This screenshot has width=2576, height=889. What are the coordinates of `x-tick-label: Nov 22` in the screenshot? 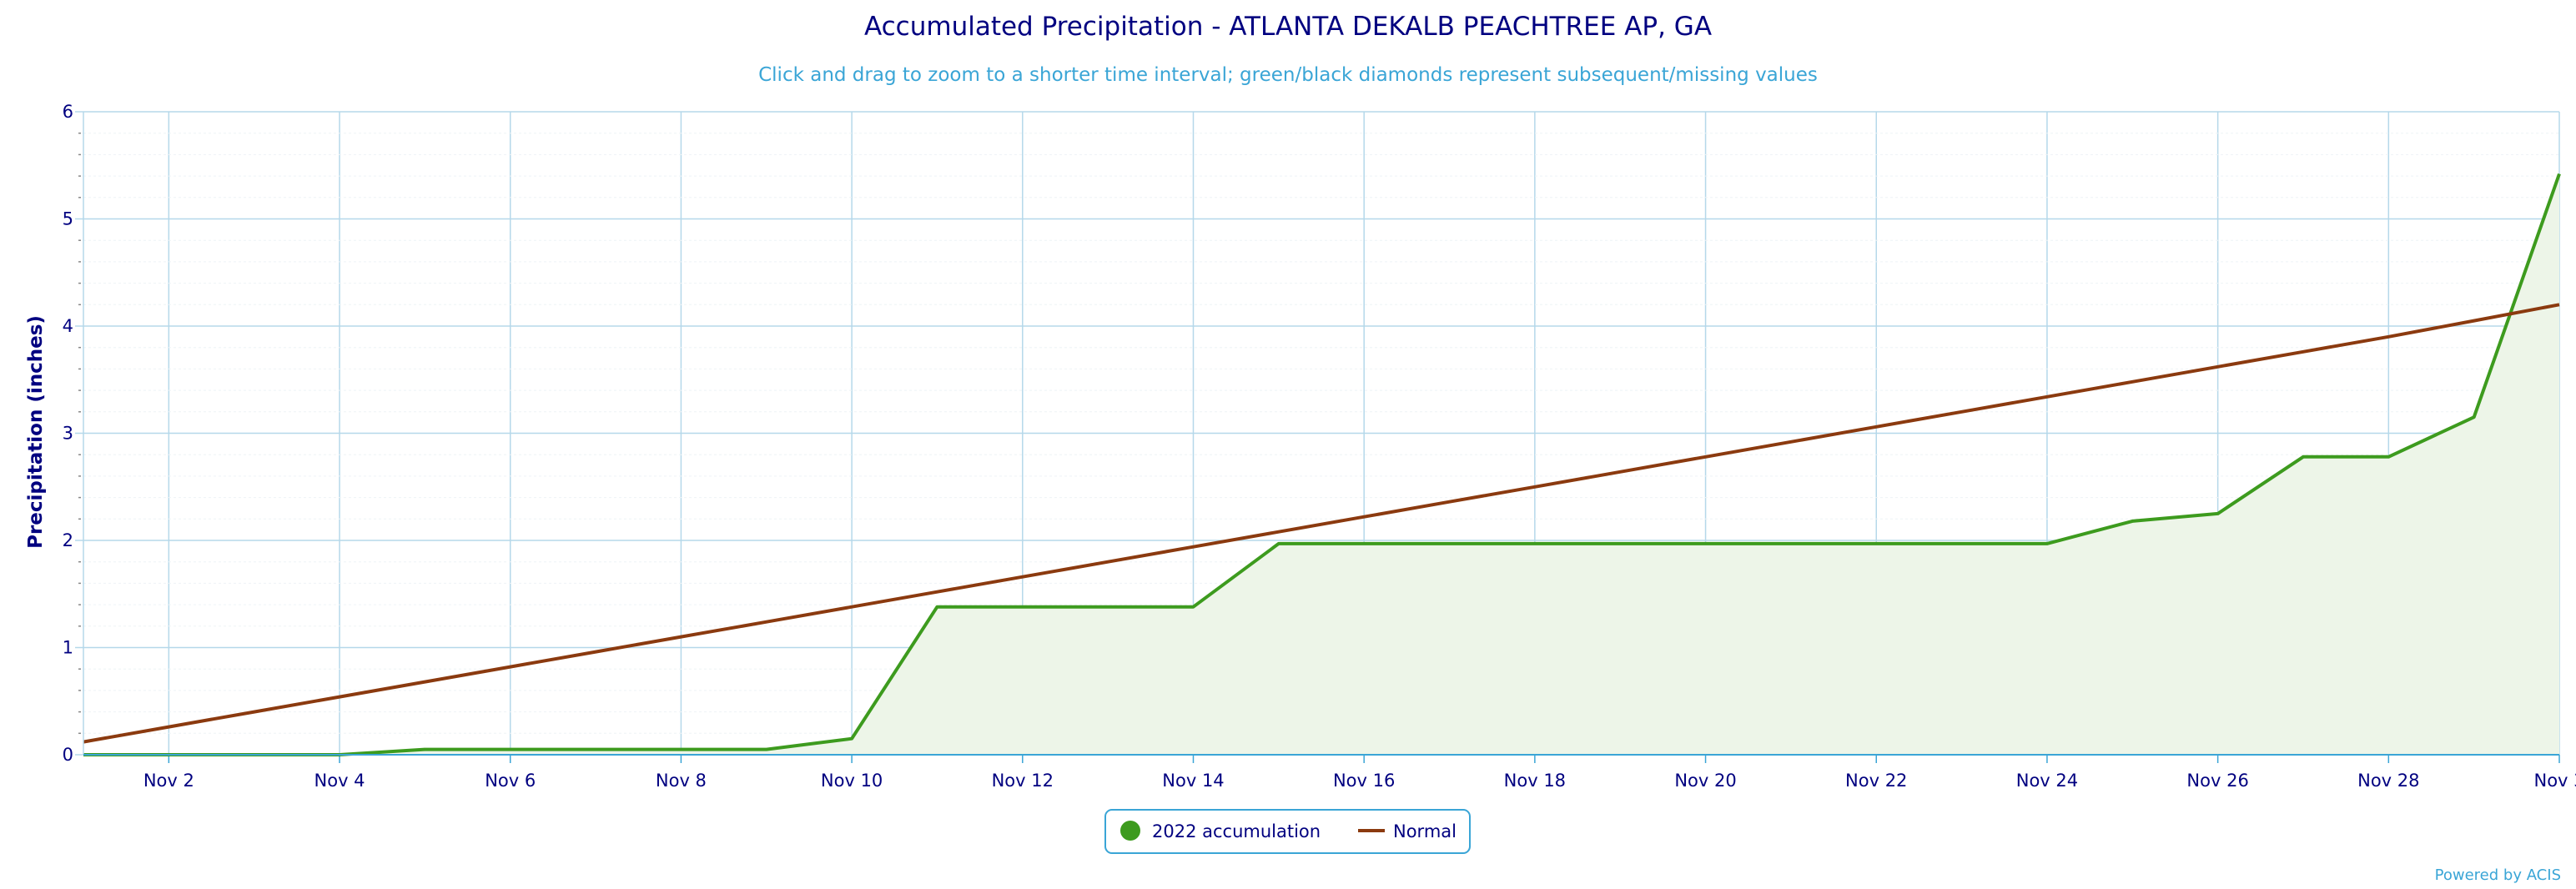 It's located at (1876, 781).